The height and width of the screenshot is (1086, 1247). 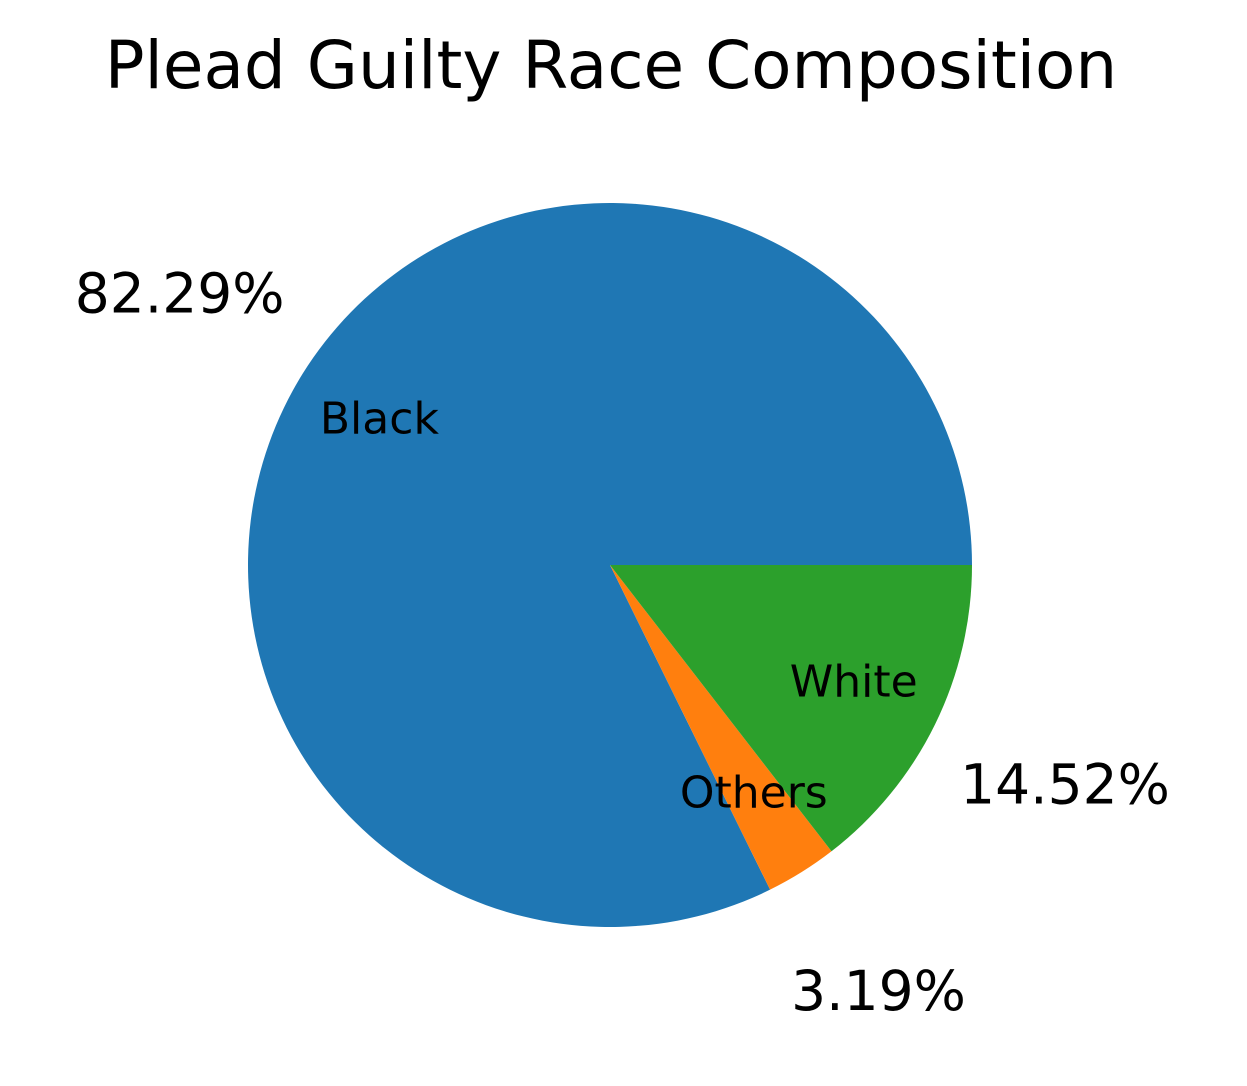 I want to click on chart-title: Plead Guilty Race Composition, so click(x=611, y=65).